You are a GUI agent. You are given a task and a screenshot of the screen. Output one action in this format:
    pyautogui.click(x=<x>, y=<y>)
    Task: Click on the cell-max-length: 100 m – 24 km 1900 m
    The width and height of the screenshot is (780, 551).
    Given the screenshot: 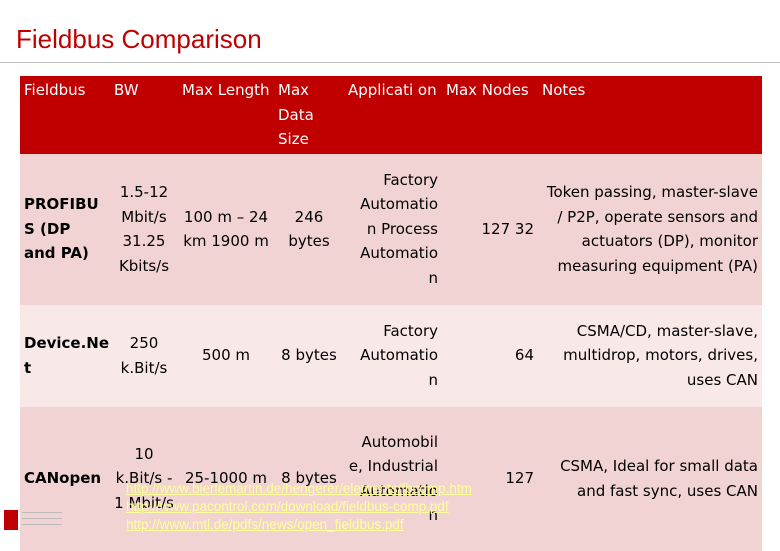 What is the action you would take?
    pyautogui.click(x=226, y=229)
    